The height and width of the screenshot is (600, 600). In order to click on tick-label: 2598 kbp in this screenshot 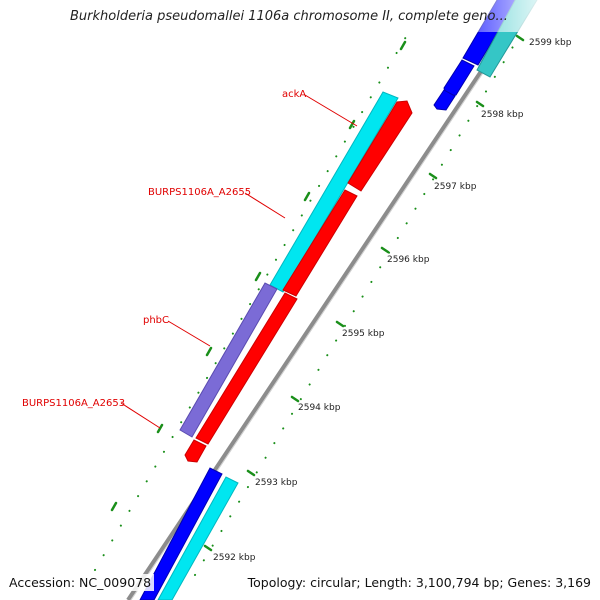, I will do `click(502, 115)`.